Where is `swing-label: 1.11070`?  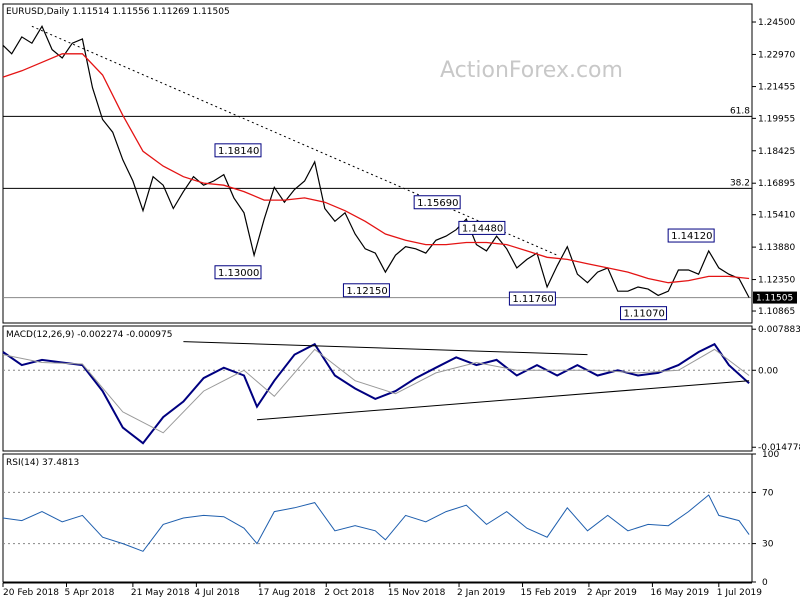 swing-label: 1.11070 is located at coordinates (644, 314).